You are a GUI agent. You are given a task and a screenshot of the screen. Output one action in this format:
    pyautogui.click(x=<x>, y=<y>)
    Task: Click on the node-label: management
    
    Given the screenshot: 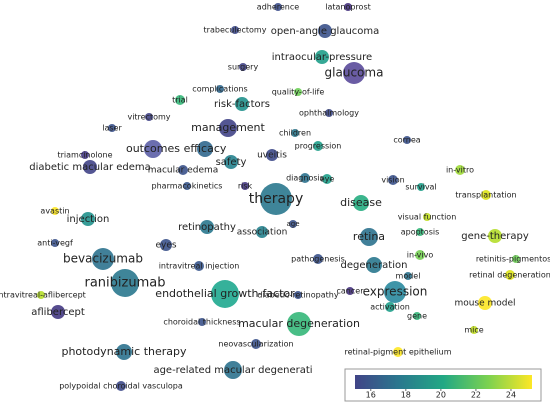 What is the action you would take?
    pyautogui.click(x=228, y=127)
    